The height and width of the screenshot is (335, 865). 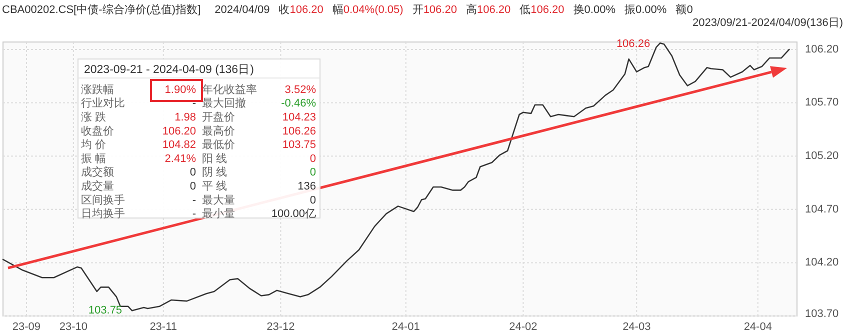 What do you see at coordinates (218, 118) in the screenshot?
I see `category-label: 开盘价` at bounding box center [218, 118].